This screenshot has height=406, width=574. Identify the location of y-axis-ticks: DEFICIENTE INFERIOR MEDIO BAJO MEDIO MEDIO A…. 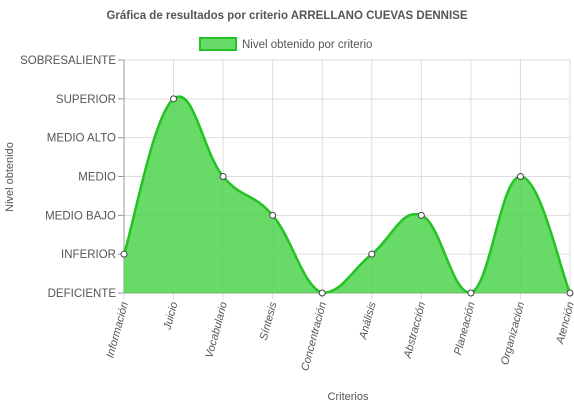
(68, 177).